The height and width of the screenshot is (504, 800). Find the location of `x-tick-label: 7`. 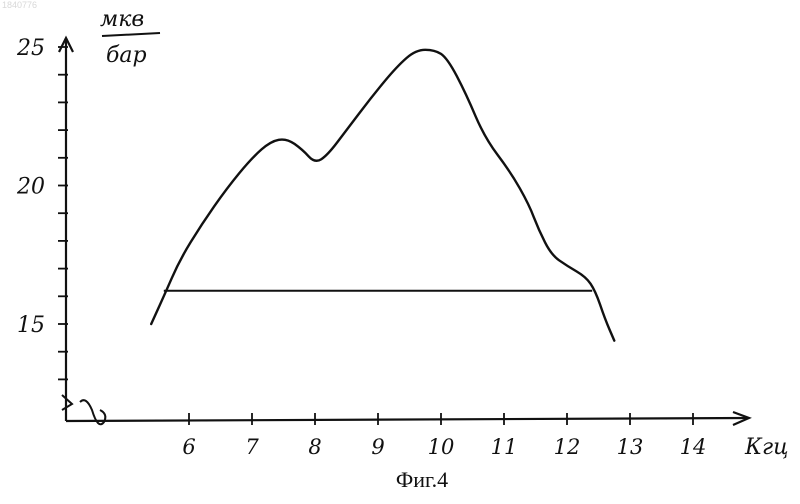

x-tick-label: 7 is located at coordinates (252, 447).